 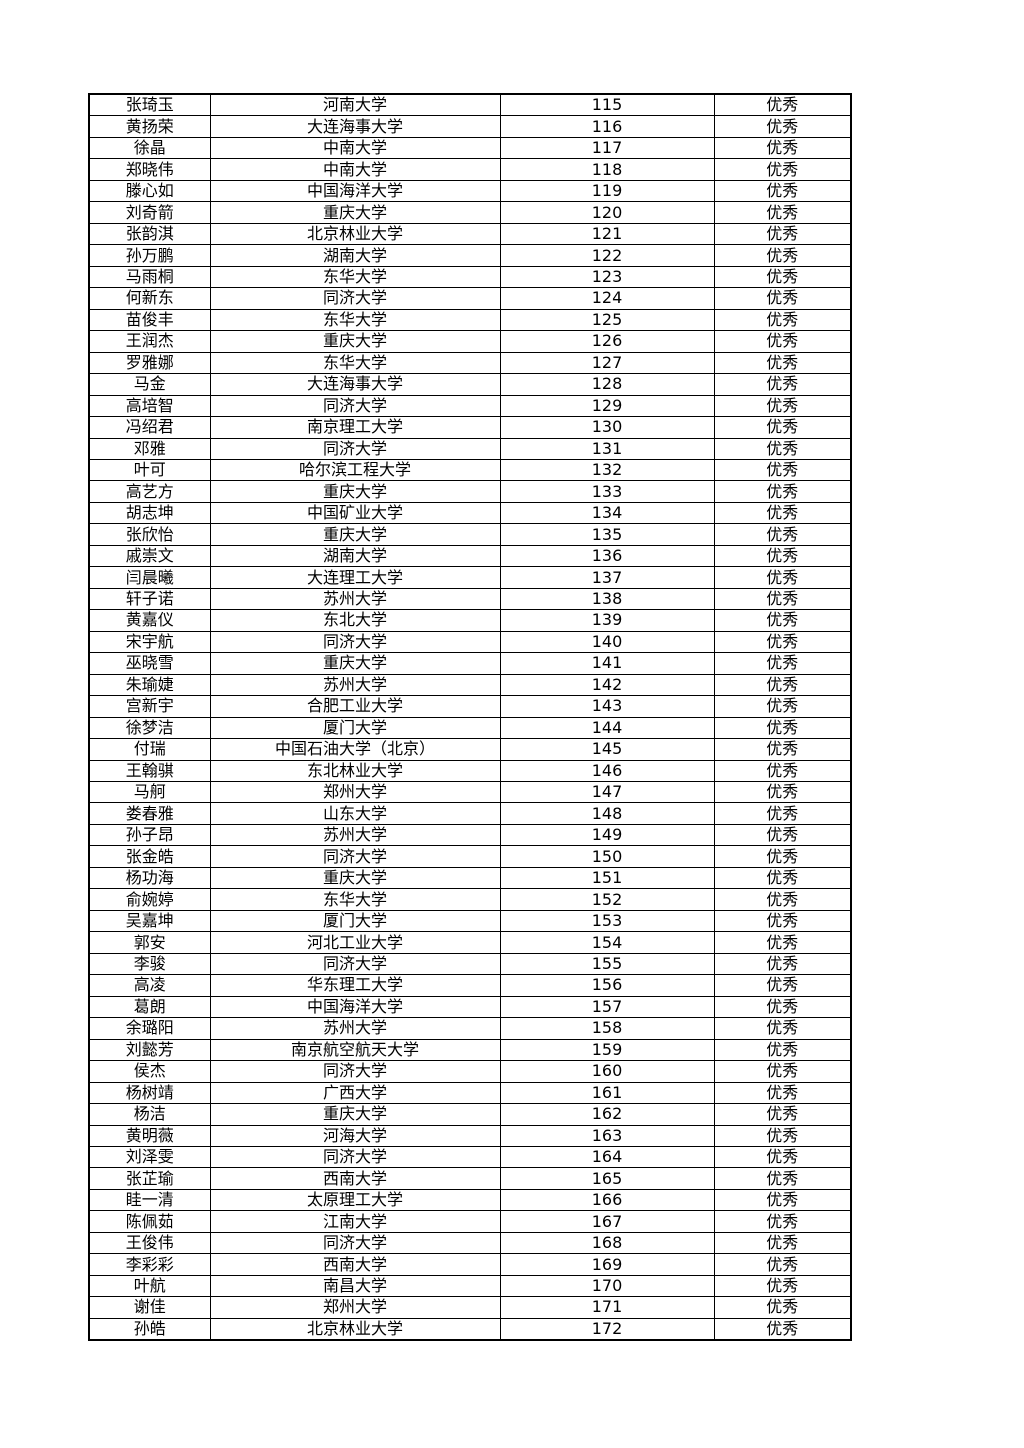 I want to click on number: 140, so click(x=607, y=642).